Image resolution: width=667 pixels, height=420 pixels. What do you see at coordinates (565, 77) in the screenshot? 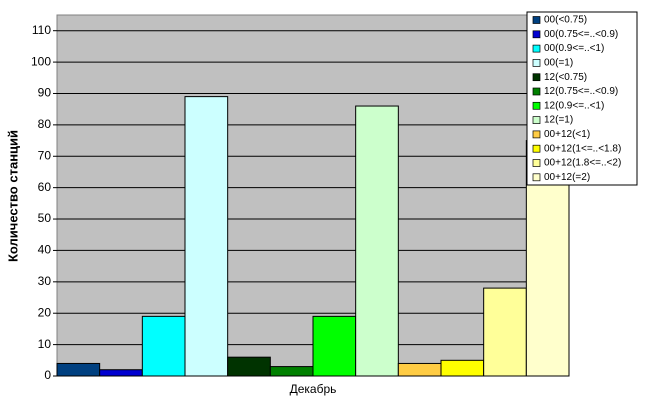
I see `legend-label: 12(<0.75)` at bounding box center [565, 77].